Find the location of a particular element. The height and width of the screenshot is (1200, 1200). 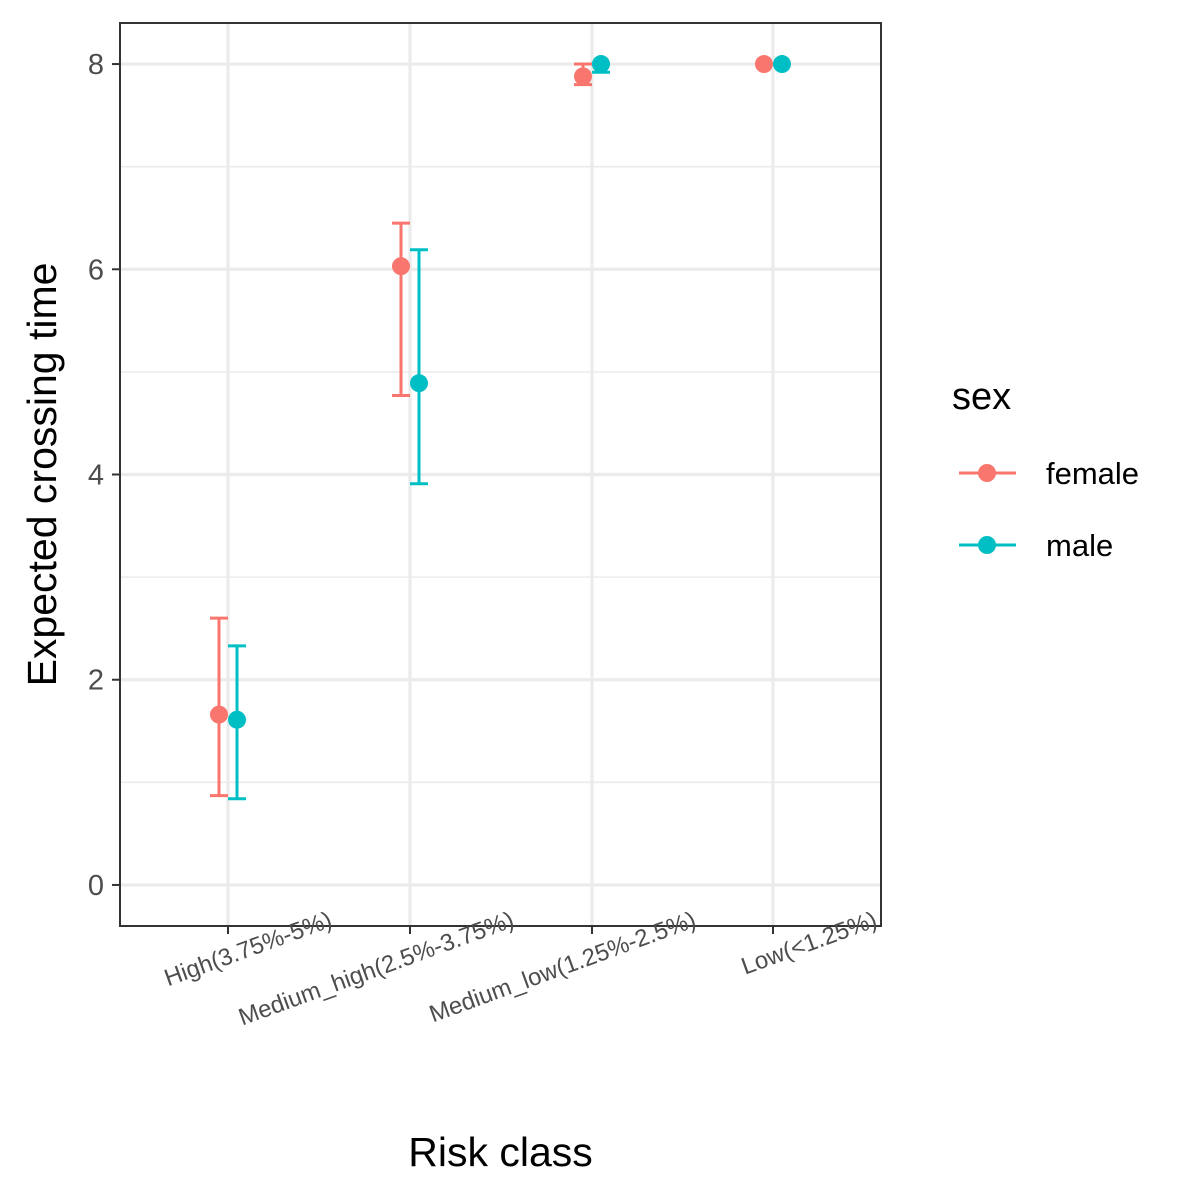

y-tick-label: 8 is located at coordinates (96, 65).